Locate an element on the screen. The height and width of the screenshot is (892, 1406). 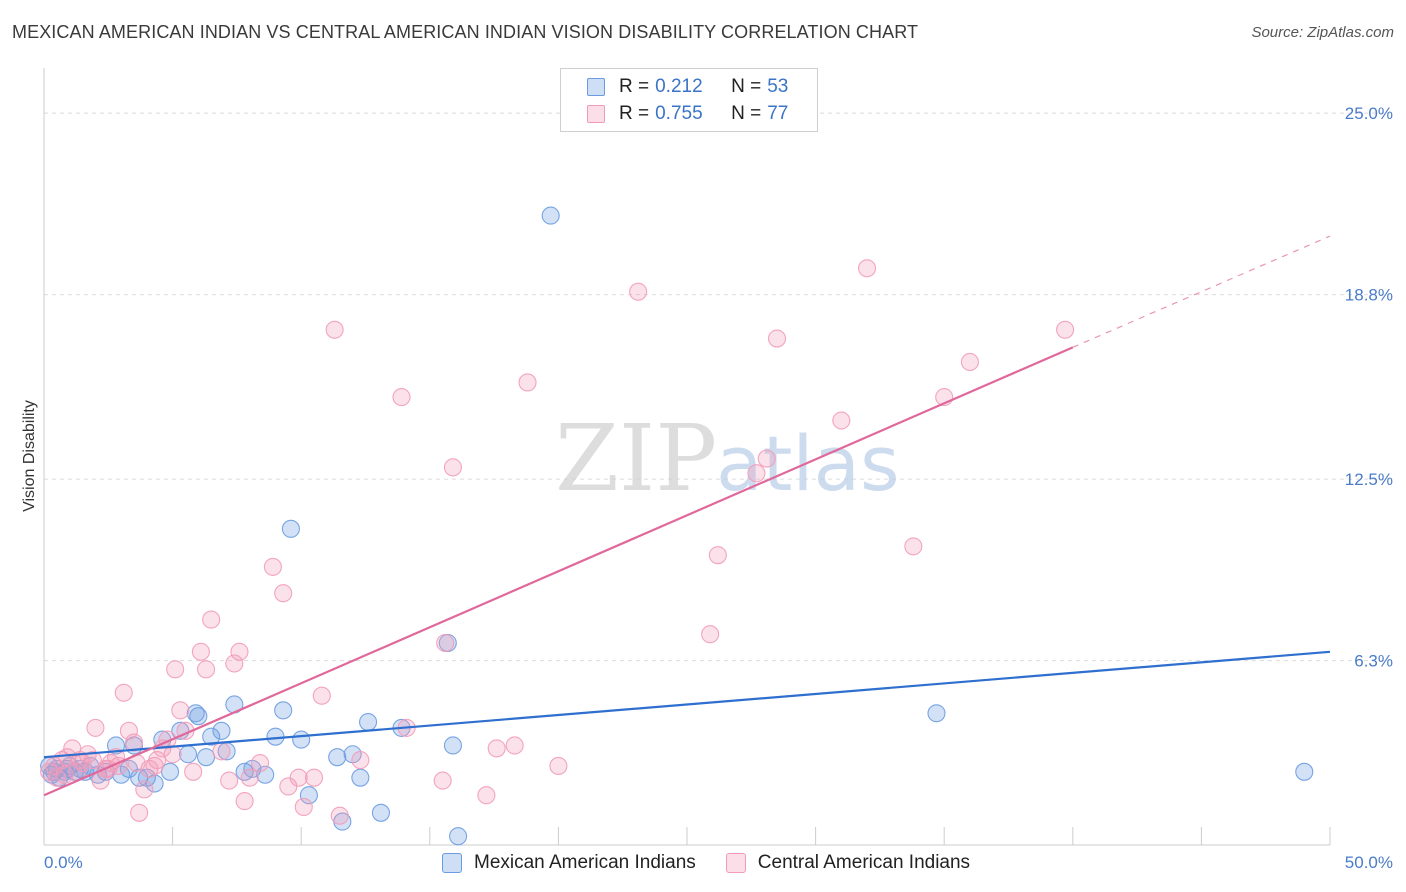
x-tick-label-0: 0.0% is located at coordinates (63, 862).